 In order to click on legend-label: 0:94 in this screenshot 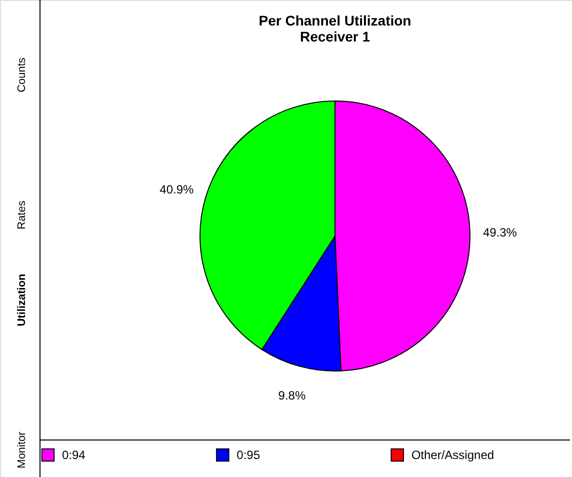, I will do `click(74, 455)`.